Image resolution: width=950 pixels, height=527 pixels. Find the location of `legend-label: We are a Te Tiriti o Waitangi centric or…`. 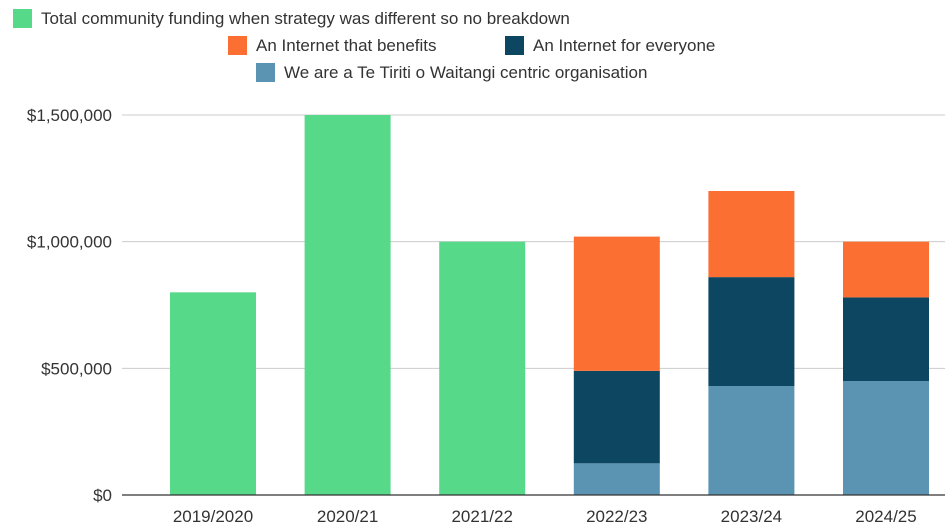

legend-label: We are a Te Tiriti o Waitangi centric or… is located at coordinates (465, 72).